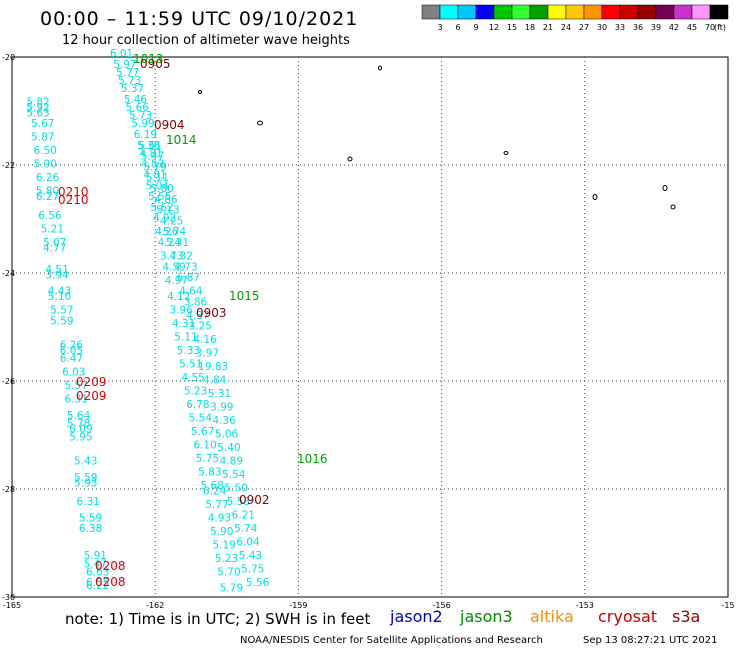 The image size is (740, 650). What do you see at coordinates (620, 27) in the screenshot?
I see `colorbar-tick-label: 33` at bounding box center [620, 27].